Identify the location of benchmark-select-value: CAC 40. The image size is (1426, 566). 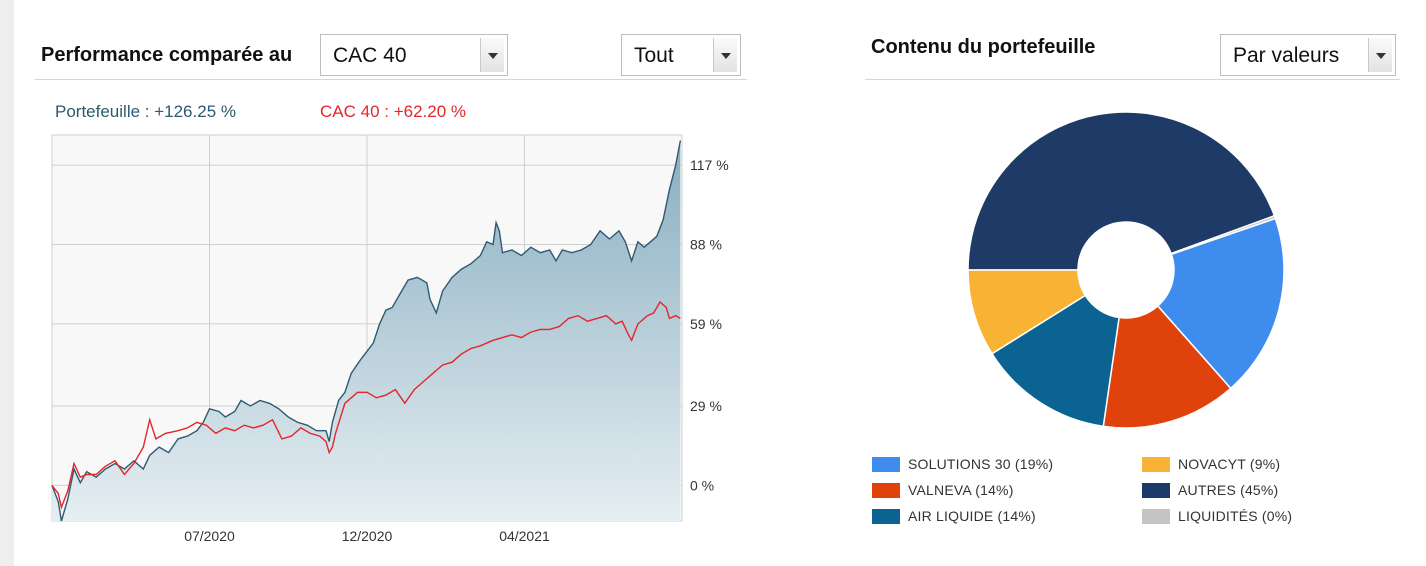
(370, 55).